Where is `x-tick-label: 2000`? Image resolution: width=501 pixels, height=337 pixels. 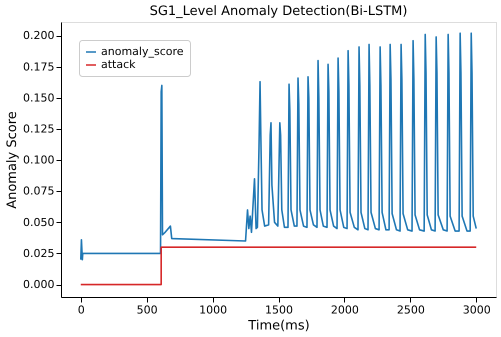
x-tick-label: 2000 is located at coordinates (344, 310).